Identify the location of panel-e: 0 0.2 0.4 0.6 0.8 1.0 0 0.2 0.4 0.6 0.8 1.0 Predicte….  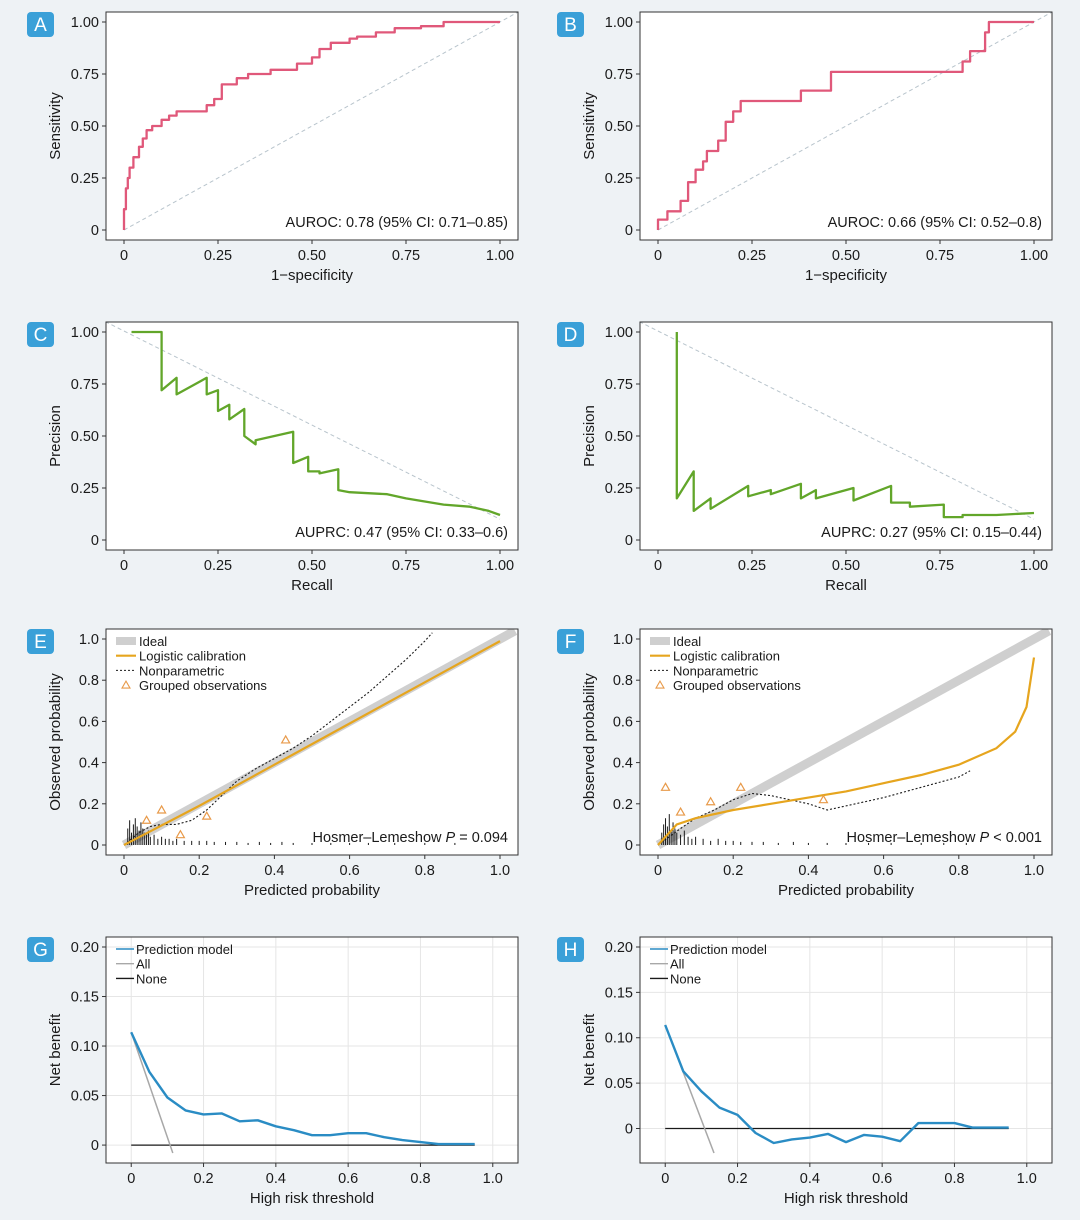
(273, 763).